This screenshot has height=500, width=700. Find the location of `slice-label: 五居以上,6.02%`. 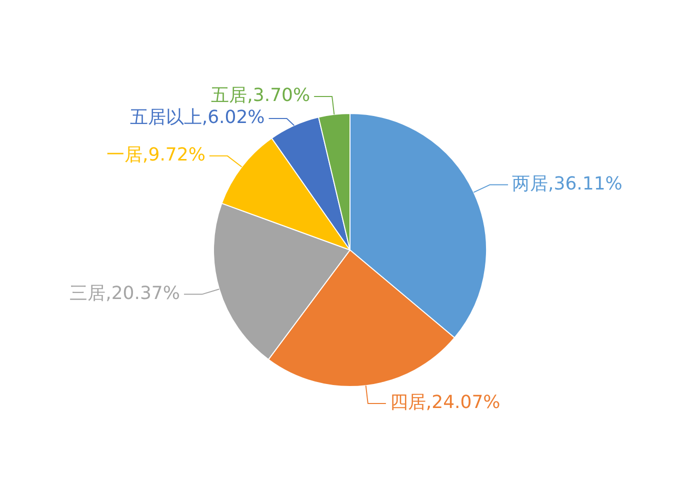

slice-label: 五居以上,6.02% is located at coordinates (197, 117).